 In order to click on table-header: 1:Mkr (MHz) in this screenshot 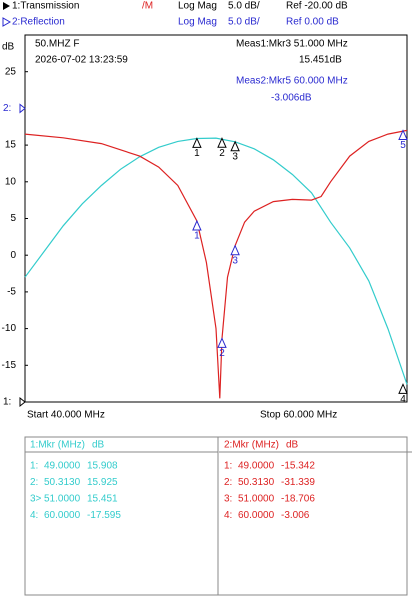, I will do `click(57, 445)`.